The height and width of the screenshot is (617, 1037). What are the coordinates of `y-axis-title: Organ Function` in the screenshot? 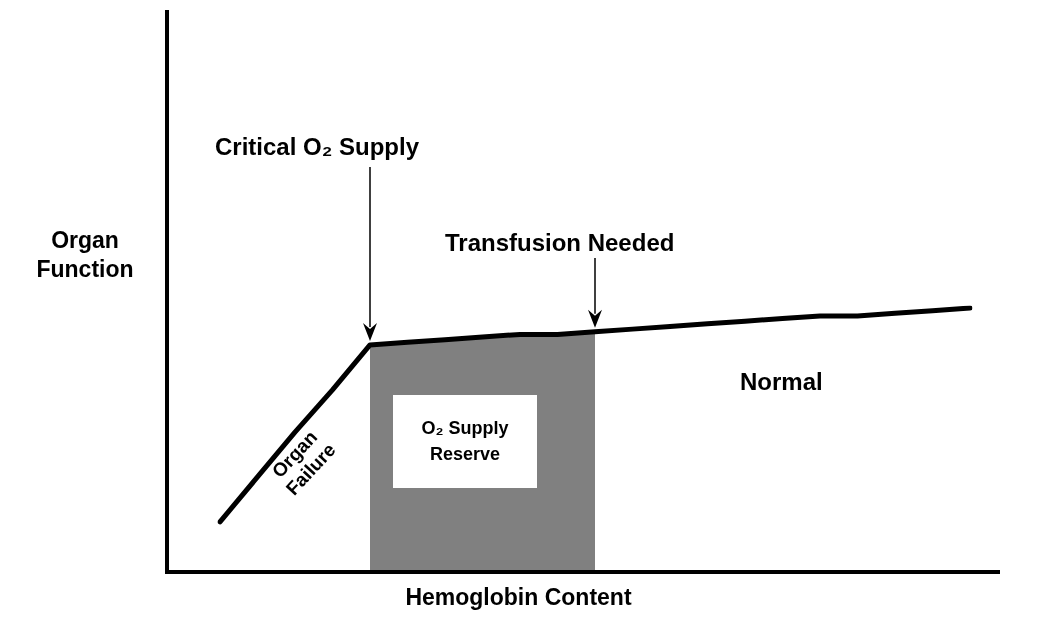 It's located at (85, 255).